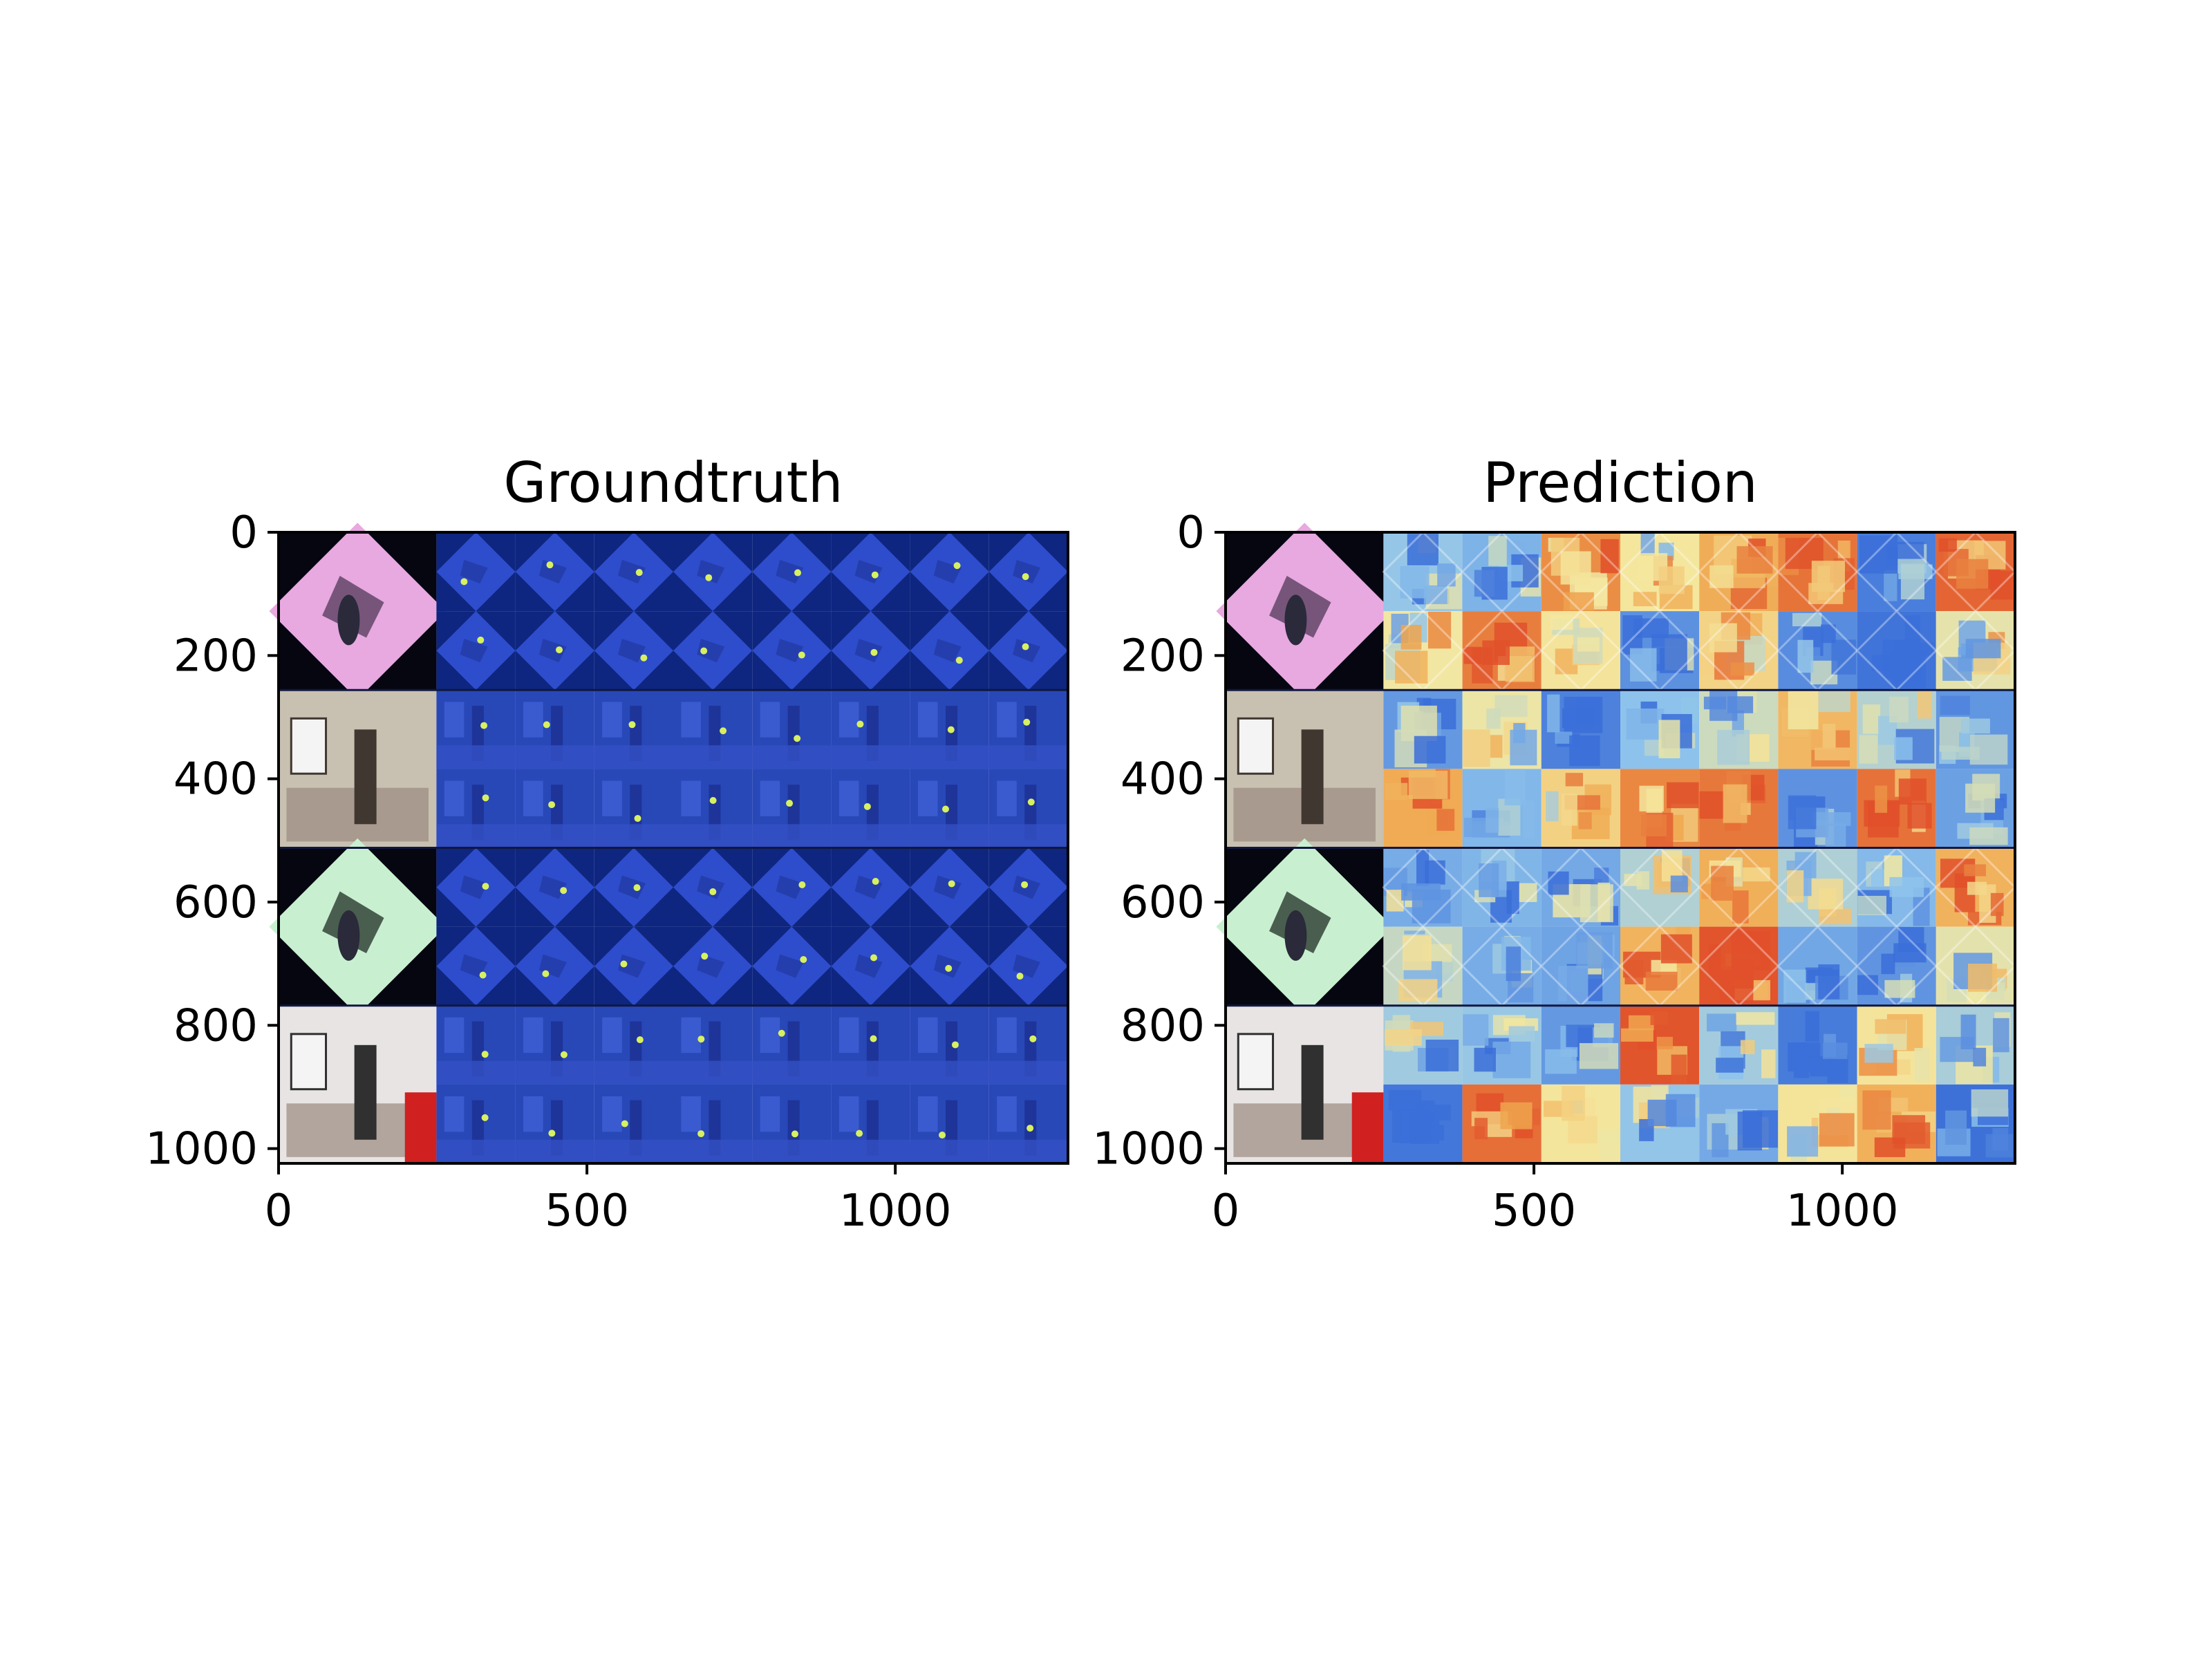  What do you see at coordinates (587, 1211) in the screenshot?
I see `x-tick-label: 500` at bounding box center [587, 1211].